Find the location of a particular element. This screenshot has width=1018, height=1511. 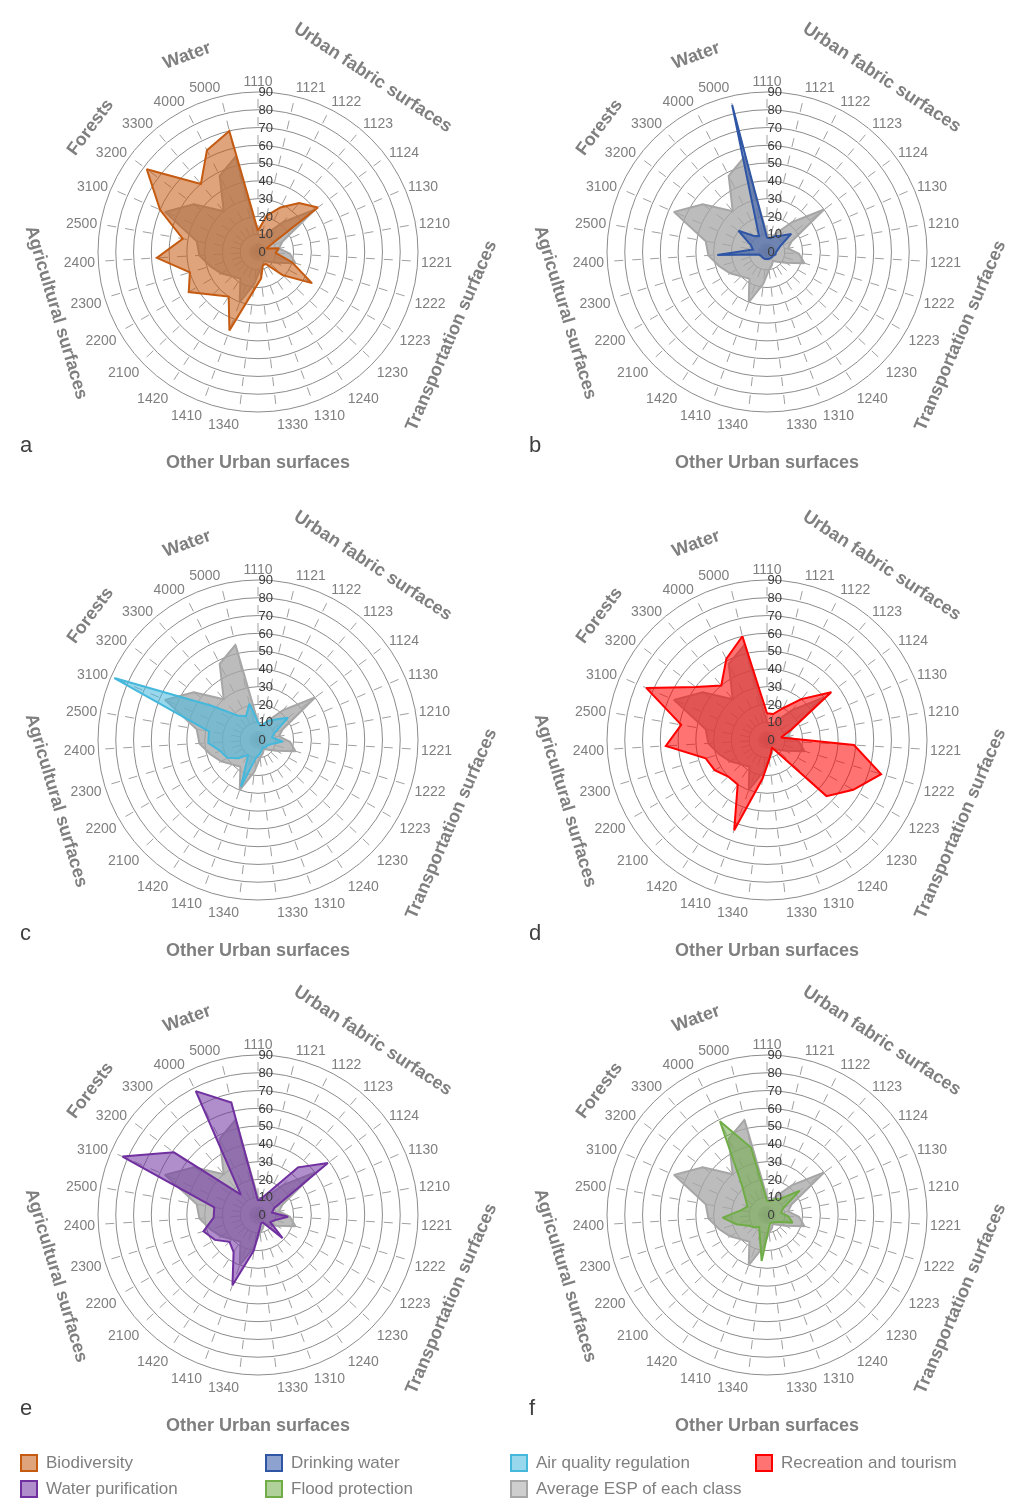

spoke-label: 3300 is located at coordinates (137, 1085).